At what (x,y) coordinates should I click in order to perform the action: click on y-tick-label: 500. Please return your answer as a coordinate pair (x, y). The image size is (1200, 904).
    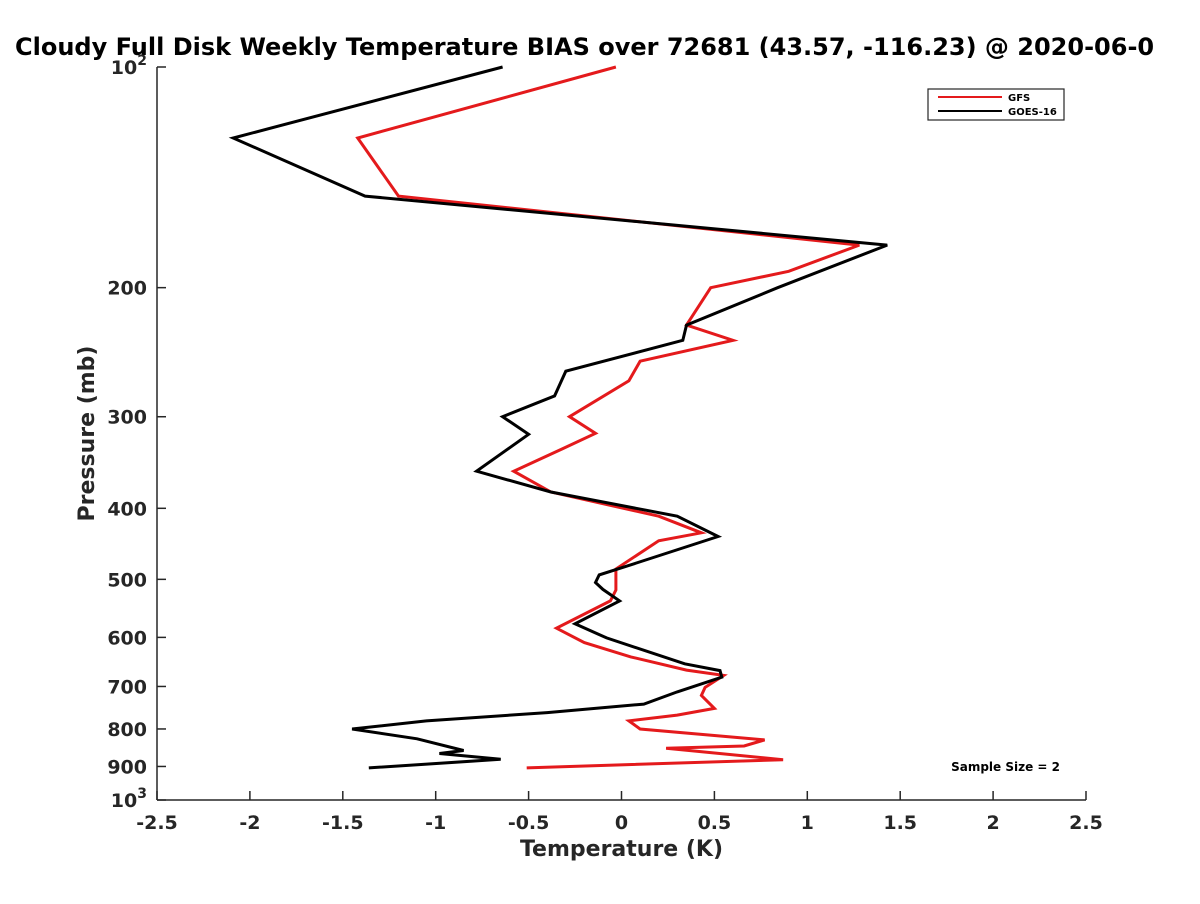
    Looking at the image, I should click on (127, 580).